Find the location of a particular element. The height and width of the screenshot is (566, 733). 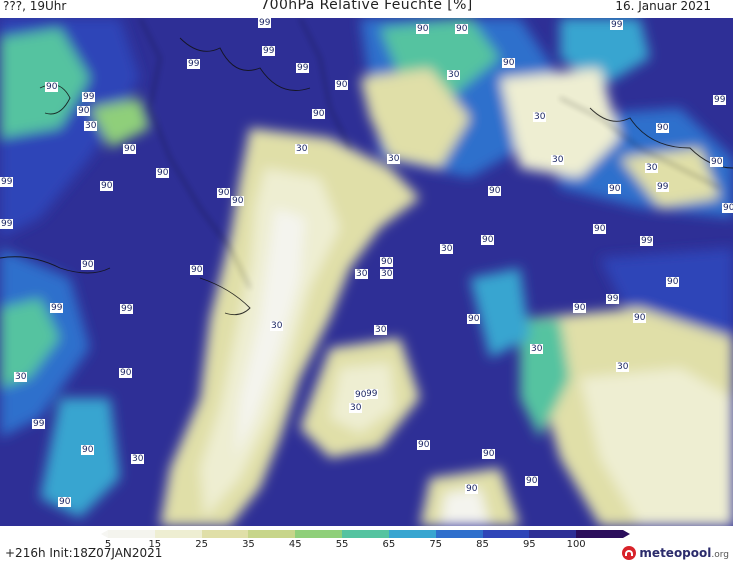

map-title: 700hPa Relative Feuchte [%] is located at coordinates (366, 6).